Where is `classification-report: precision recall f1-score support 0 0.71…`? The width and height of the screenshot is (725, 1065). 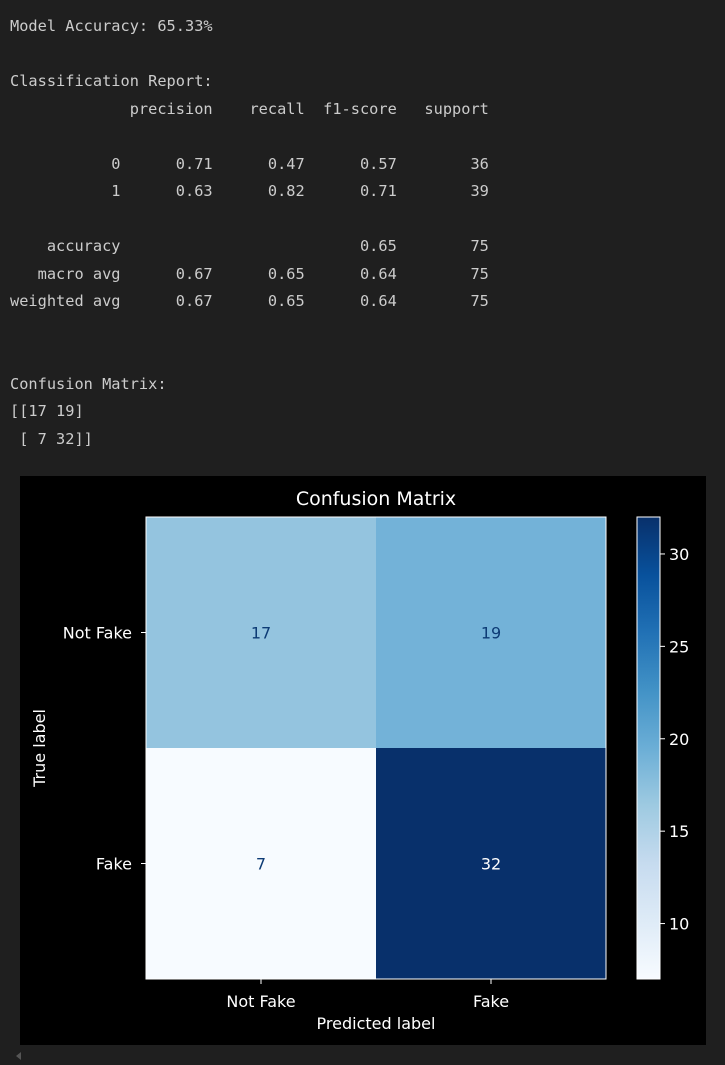
classification-report: precision recall f1-score support 0 0.71… is located at coordinates (249, 205).